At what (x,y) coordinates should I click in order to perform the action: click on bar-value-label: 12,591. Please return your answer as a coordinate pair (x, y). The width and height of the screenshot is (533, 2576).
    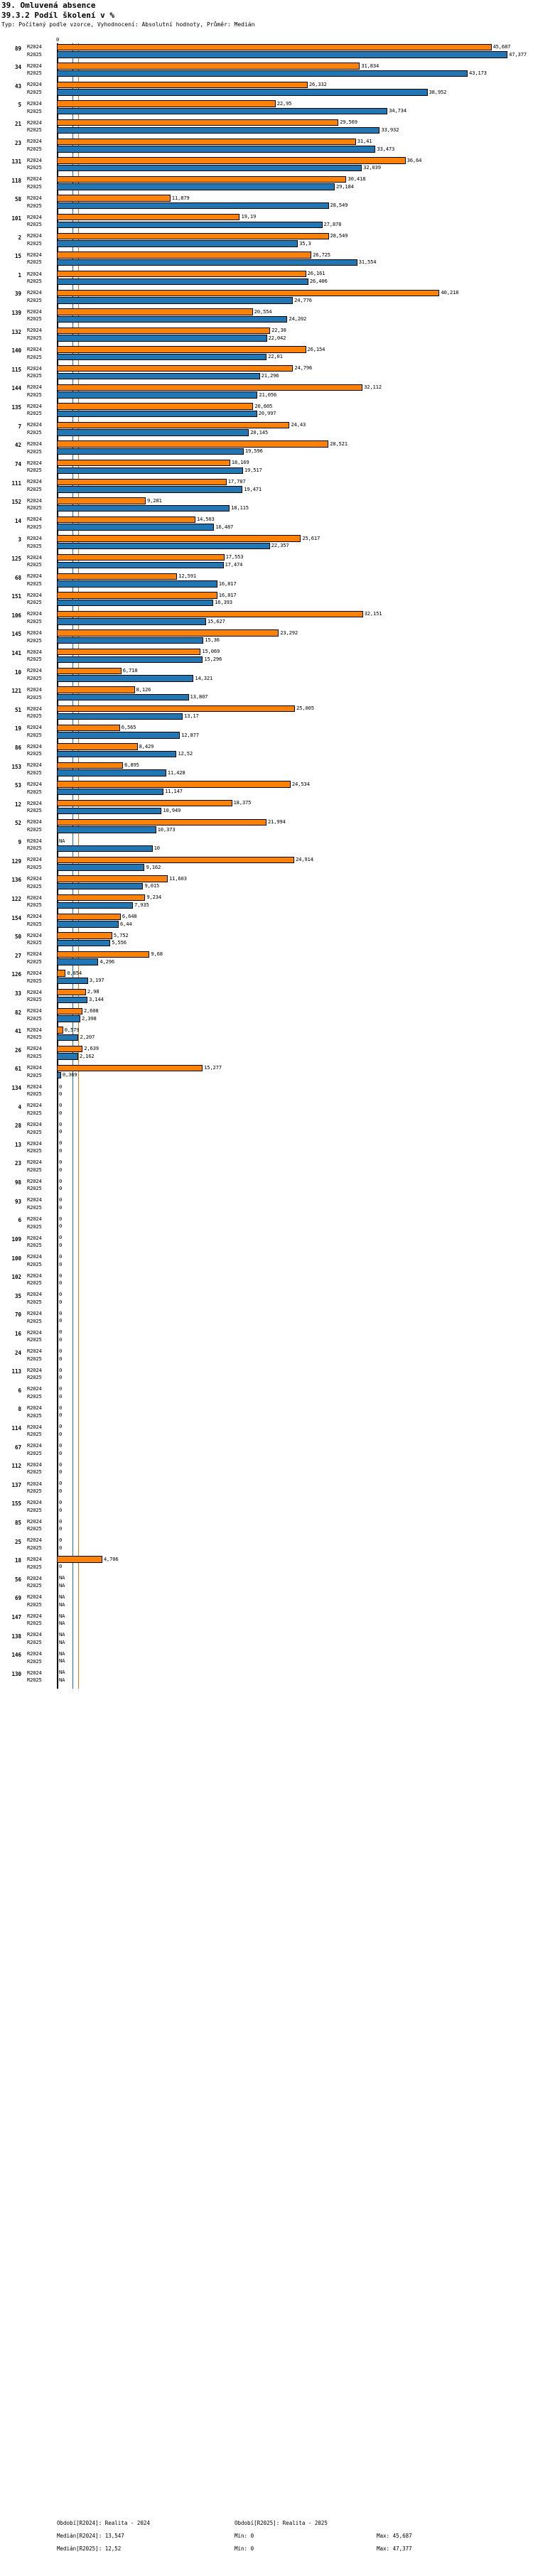
    Looking at the image, I should click on (187, 576).